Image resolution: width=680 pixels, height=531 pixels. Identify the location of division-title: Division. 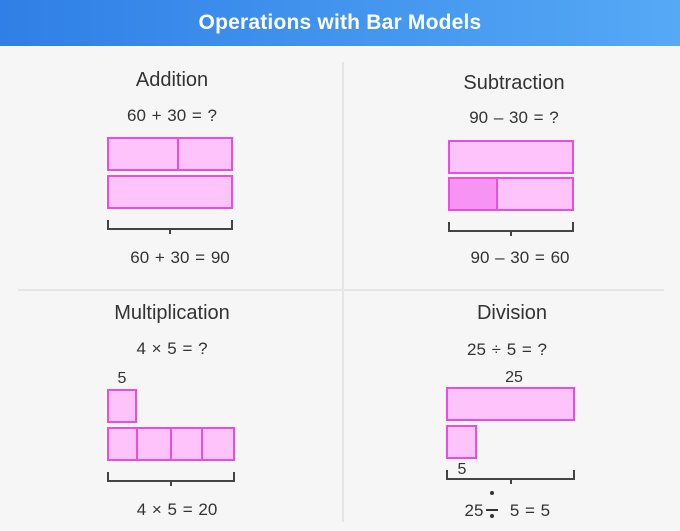
(512, 313).